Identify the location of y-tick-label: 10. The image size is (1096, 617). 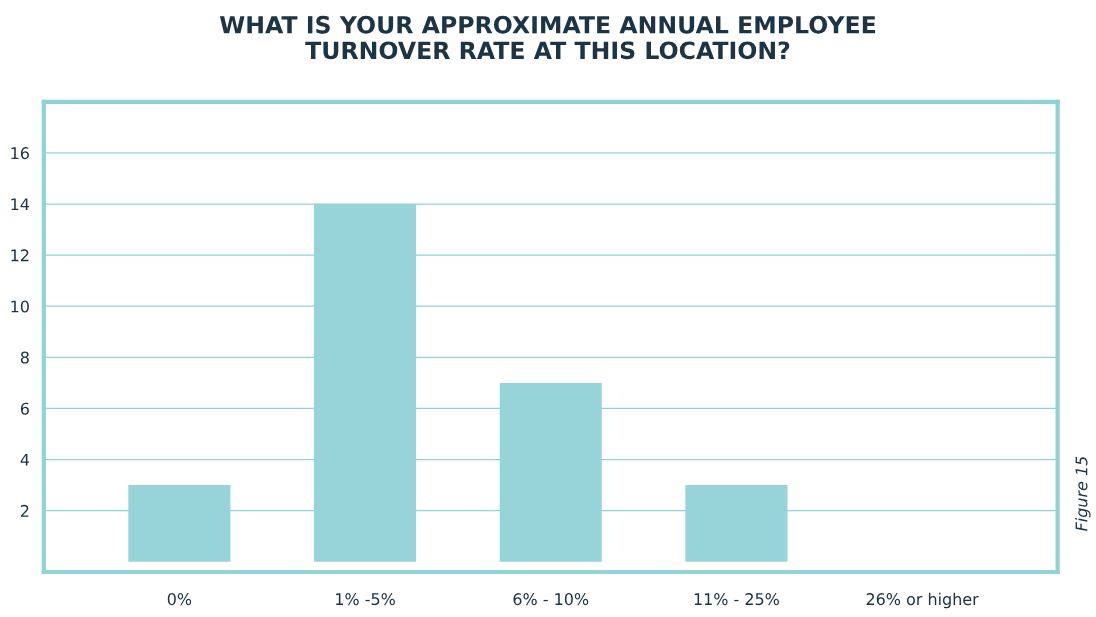
(20, 306).